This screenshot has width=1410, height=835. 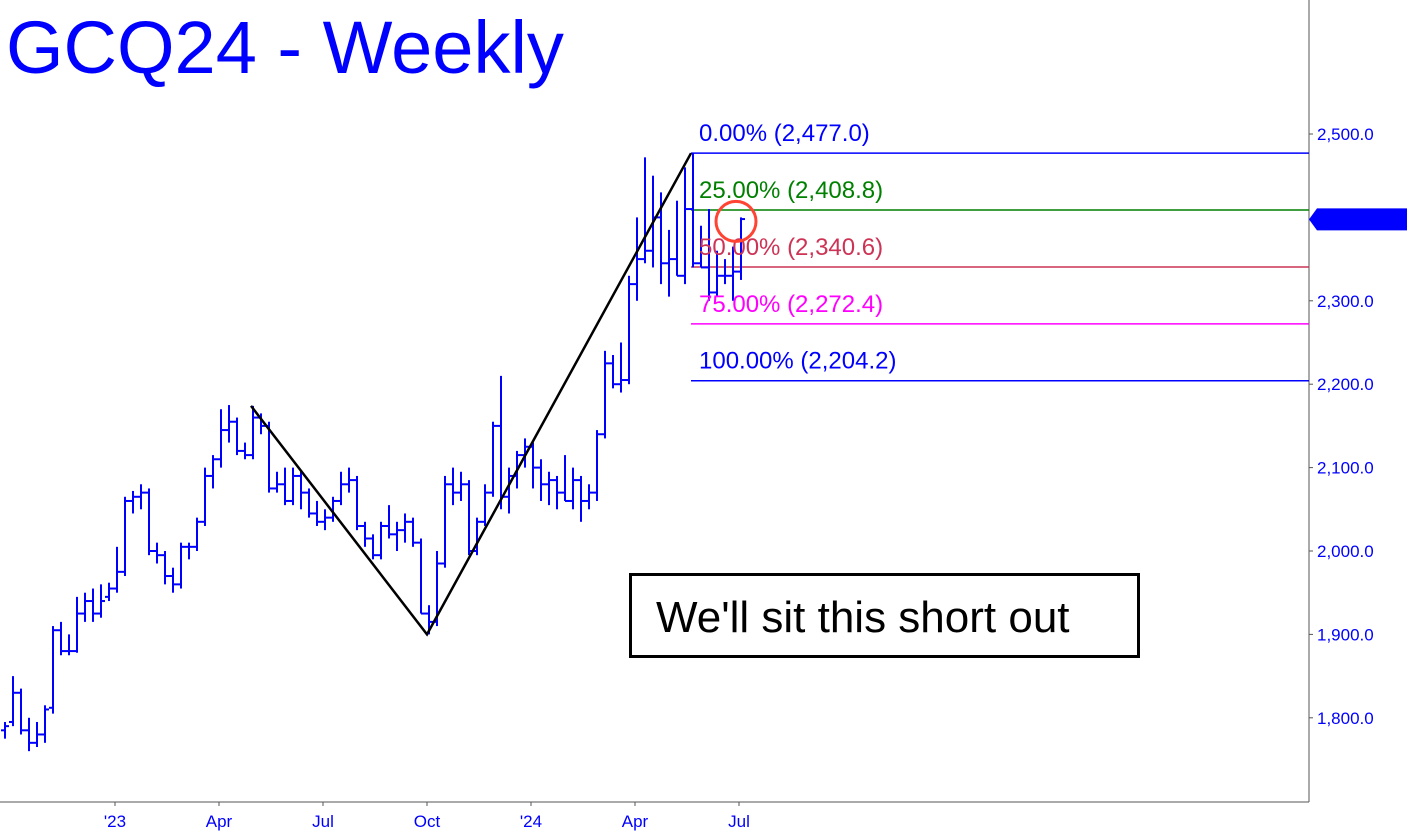 What do you see at coordinates (1345, 718) in the screenshot?
I see `y-tick-label: 1,800.0` at bounding box center [1345, 718].